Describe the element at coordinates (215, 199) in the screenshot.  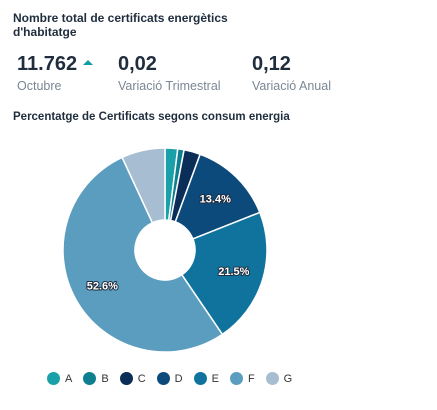
I see `data-label-d: 13.4%` at that location.